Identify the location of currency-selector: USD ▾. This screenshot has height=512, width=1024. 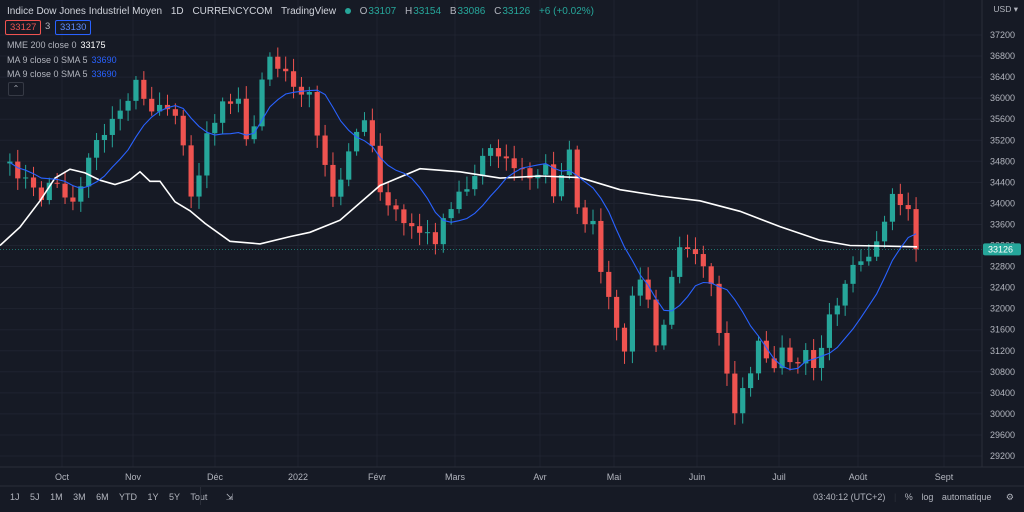
(1005, 9).